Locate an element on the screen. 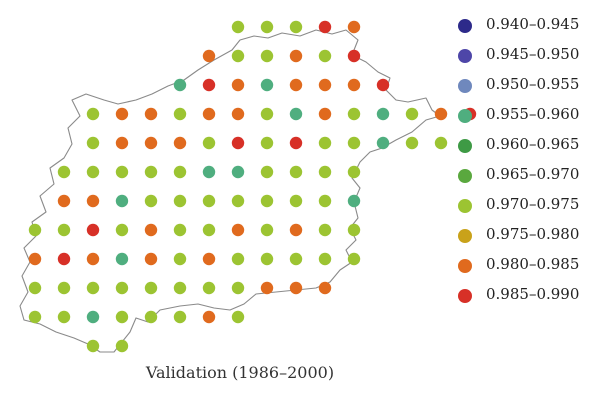  legend-label: 0.975–0.980 is located at coordinates (533, 234).